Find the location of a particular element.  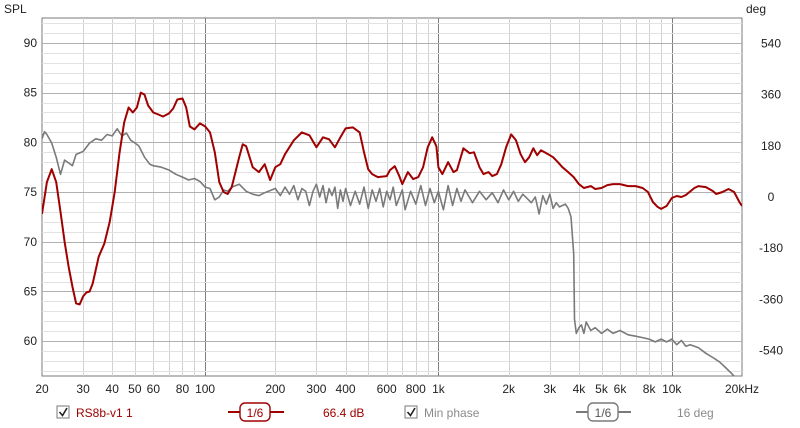

left-y-tick-label: 90 is located at coordinates (31, 43).